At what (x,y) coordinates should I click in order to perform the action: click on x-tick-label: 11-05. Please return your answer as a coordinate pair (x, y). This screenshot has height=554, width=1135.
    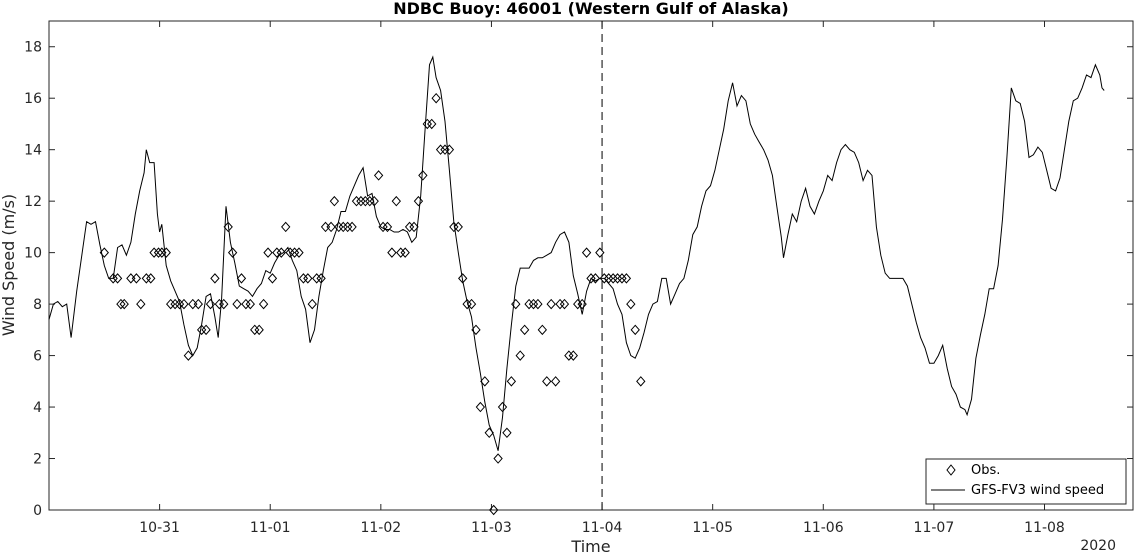
    Looking at the image, I should click on (712, 528).